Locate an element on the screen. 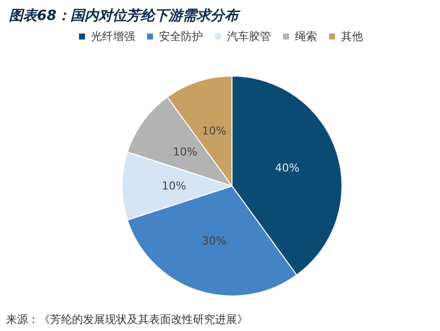 This screenshot has height=331, width=440. legend-label: 安全防护 is located at coordinates (181, 36).